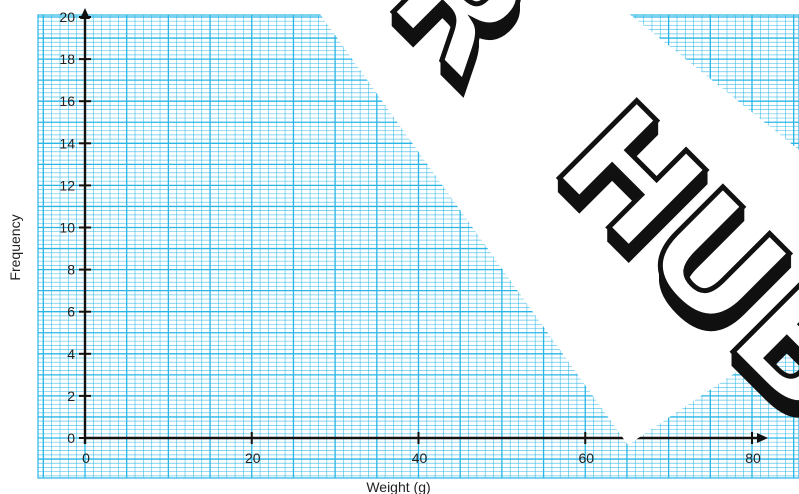 This screenshot has height=494, width=799. I want to click on y-tick-label: 0, so click(71, 438).